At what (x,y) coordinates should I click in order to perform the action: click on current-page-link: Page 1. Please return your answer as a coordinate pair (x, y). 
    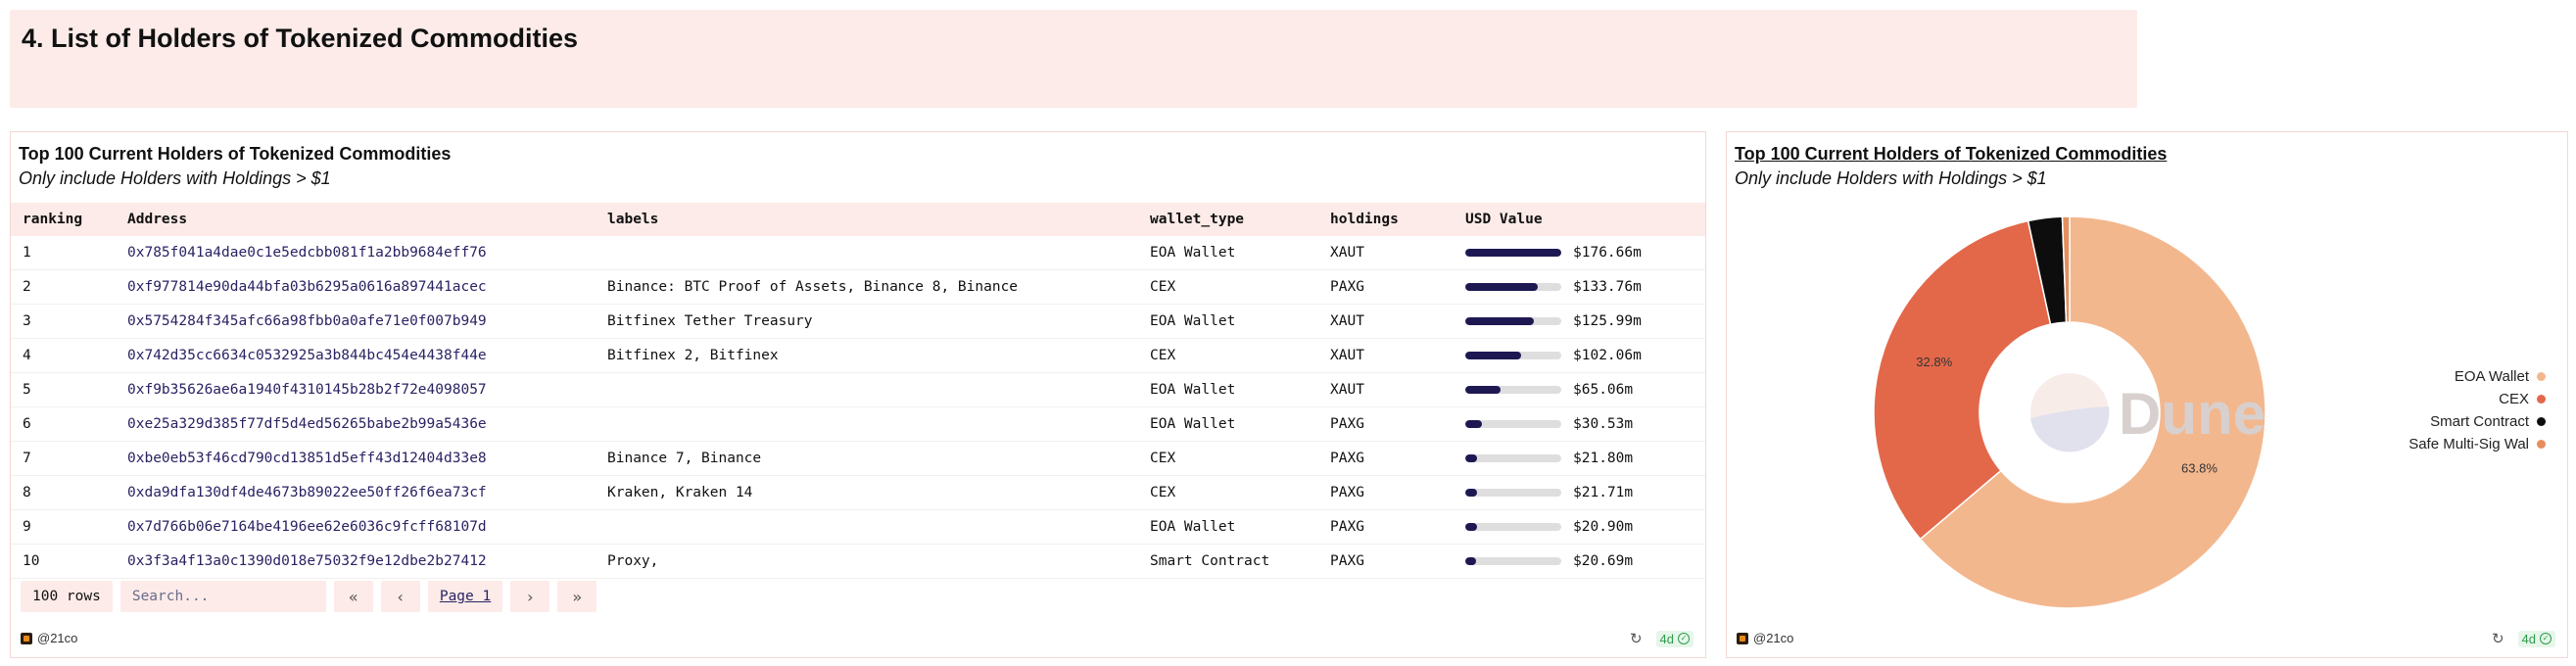
    Looking at the image, I should click on (465, 596).